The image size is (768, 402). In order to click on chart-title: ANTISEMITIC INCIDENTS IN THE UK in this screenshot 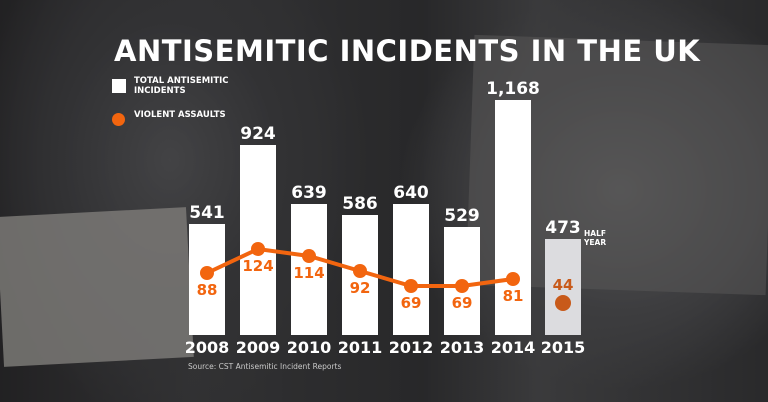, I will do `click(407, 51)`.